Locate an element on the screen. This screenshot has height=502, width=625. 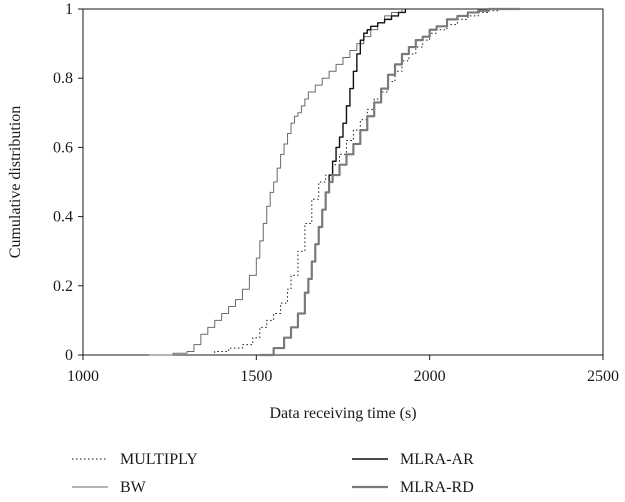
y-tick-label: 0.8 is located at coordinates (63, 78).